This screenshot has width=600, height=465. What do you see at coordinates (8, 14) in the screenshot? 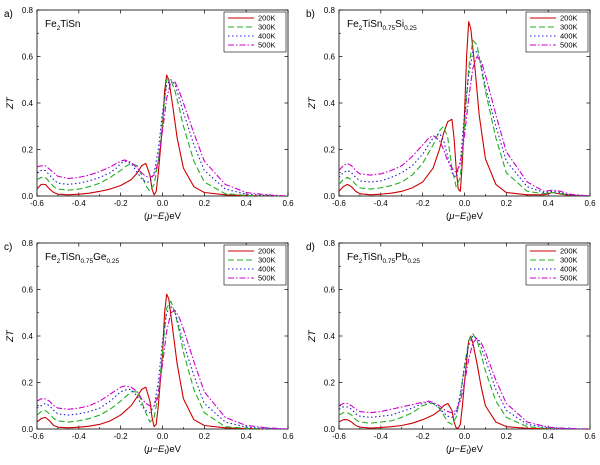
I see `panel-label: a)` at bounding box center [8, 14].